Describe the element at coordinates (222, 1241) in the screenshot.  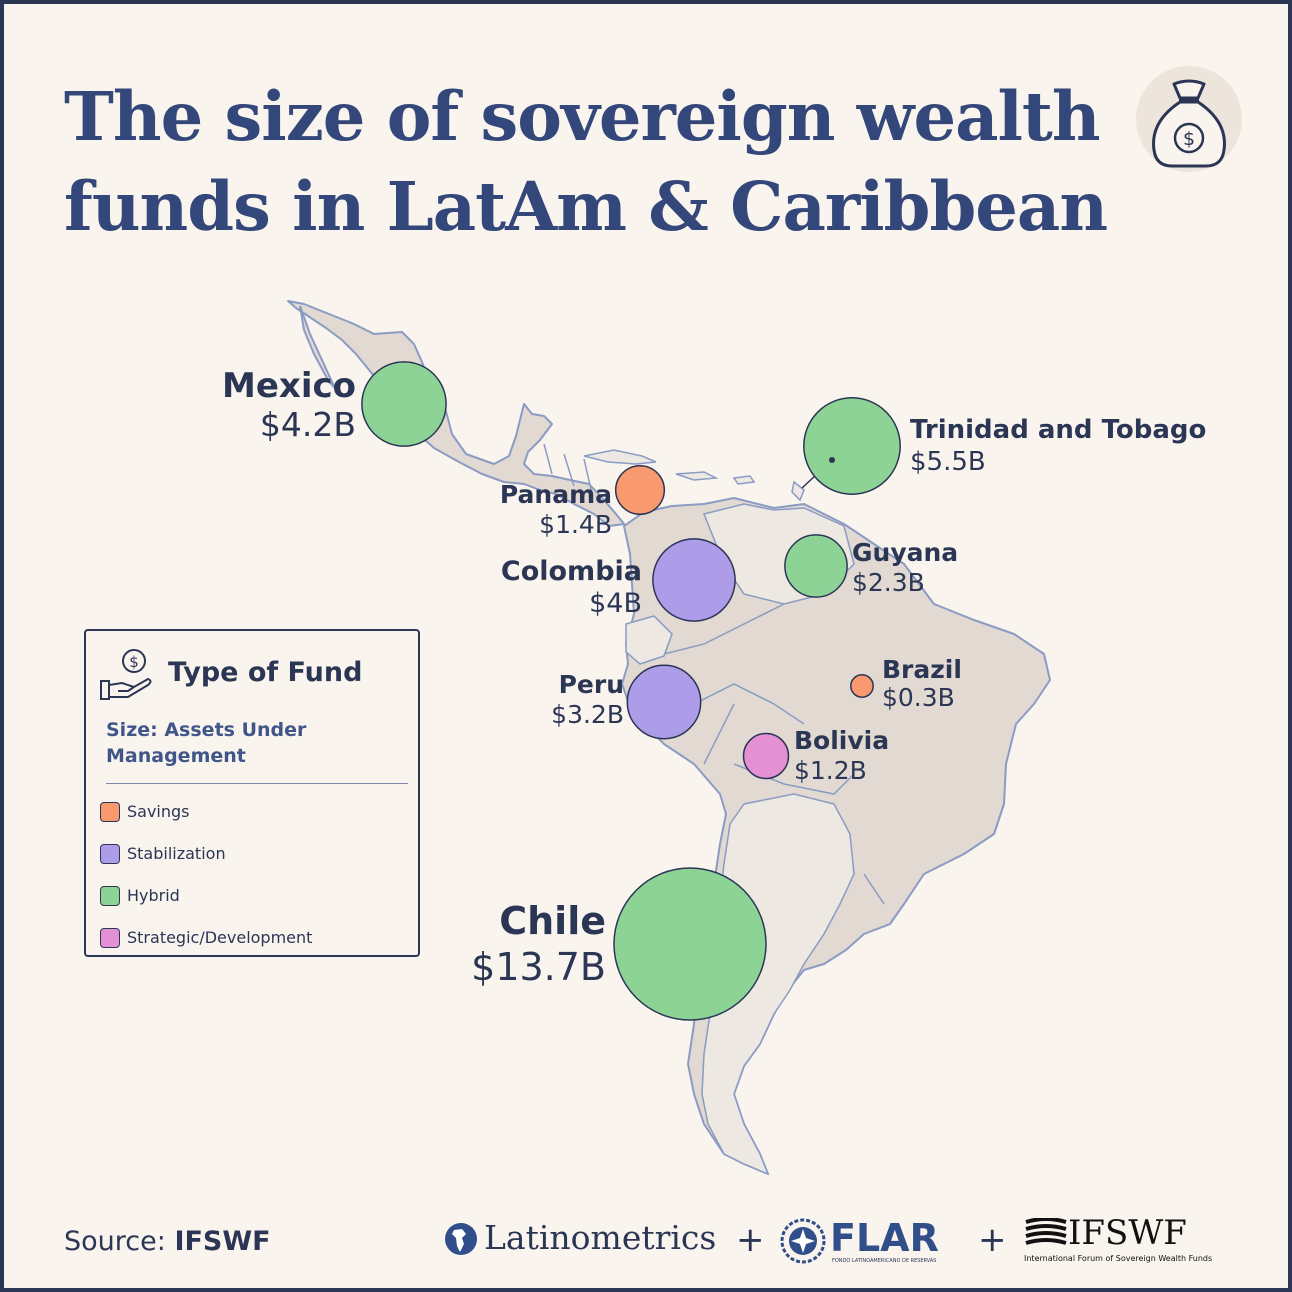
I see `source-name: IFSWF` at that location.